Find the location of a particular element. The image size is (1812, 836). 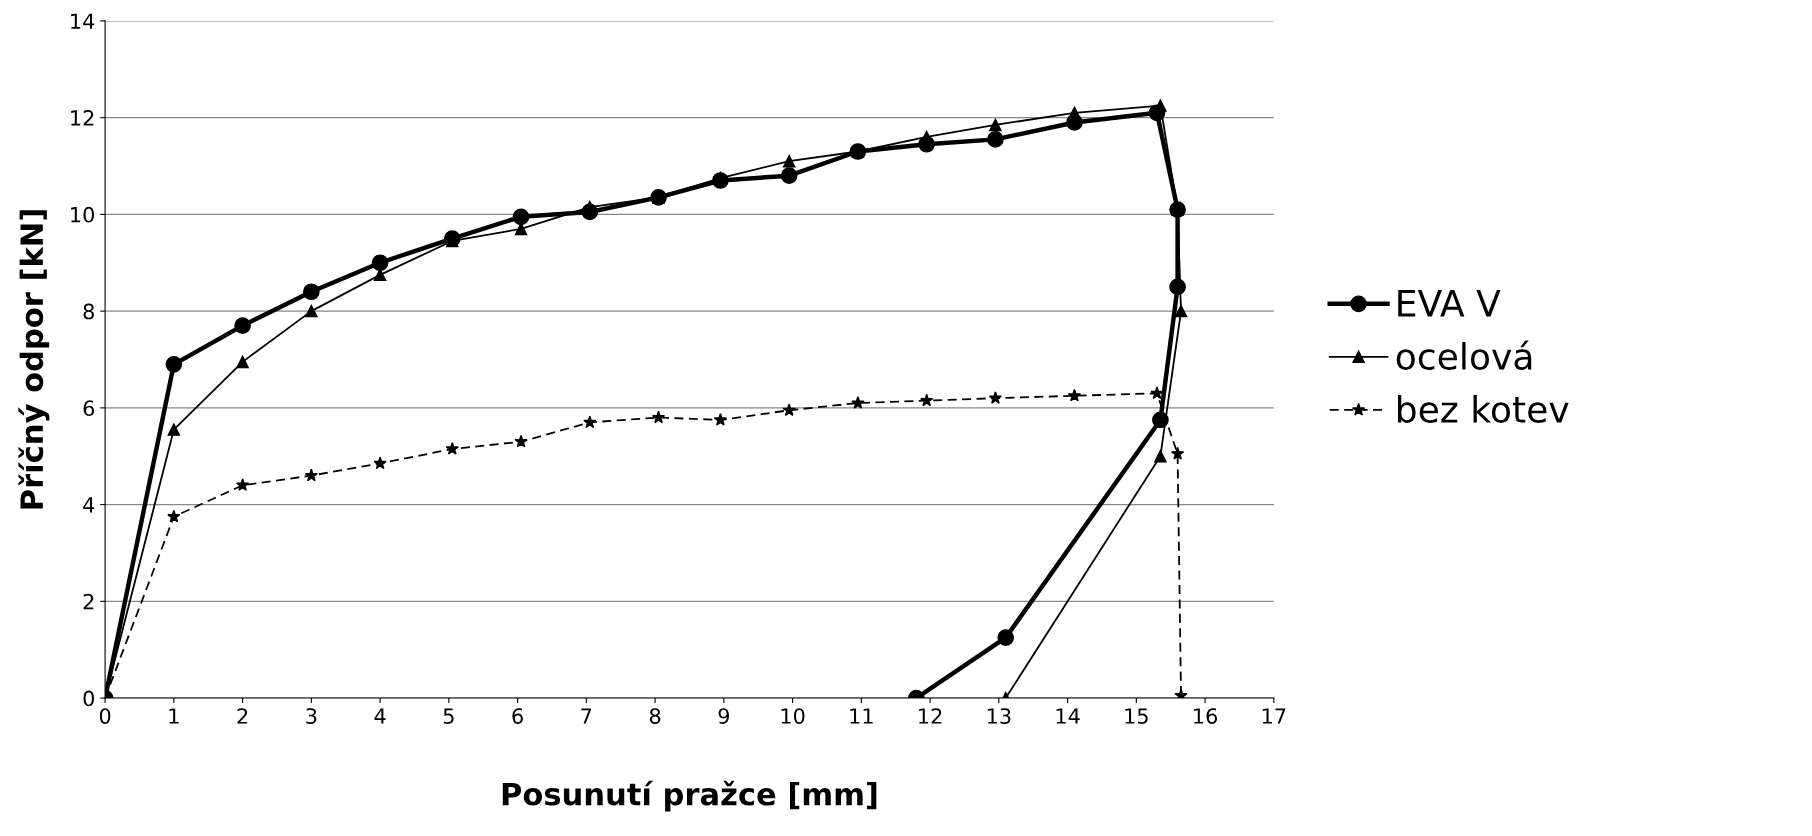

y-tick-label: 4 is located at coordinates (89, 505).